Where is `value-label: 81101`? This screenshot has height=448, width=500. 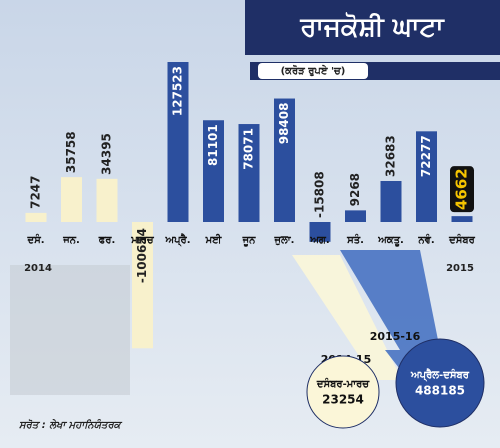
value-label: 81101 is located at coordinates (213, 145).